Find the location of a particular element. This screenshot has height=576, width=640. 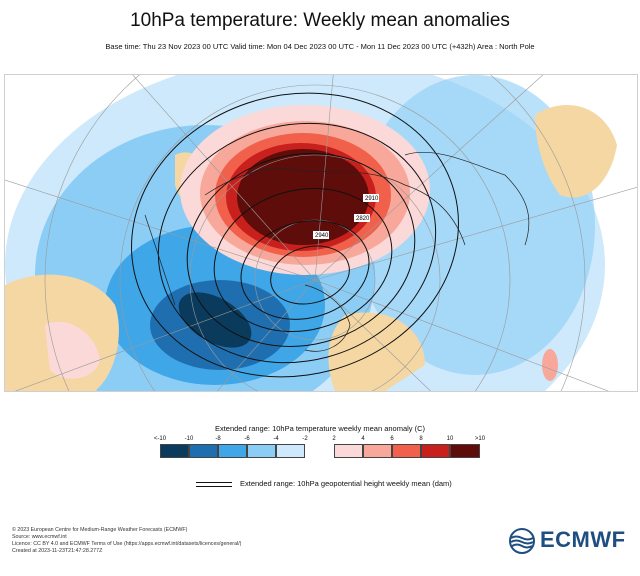

credit-line: Source: www.ecmwf.int is located at coordinates (39, 537).